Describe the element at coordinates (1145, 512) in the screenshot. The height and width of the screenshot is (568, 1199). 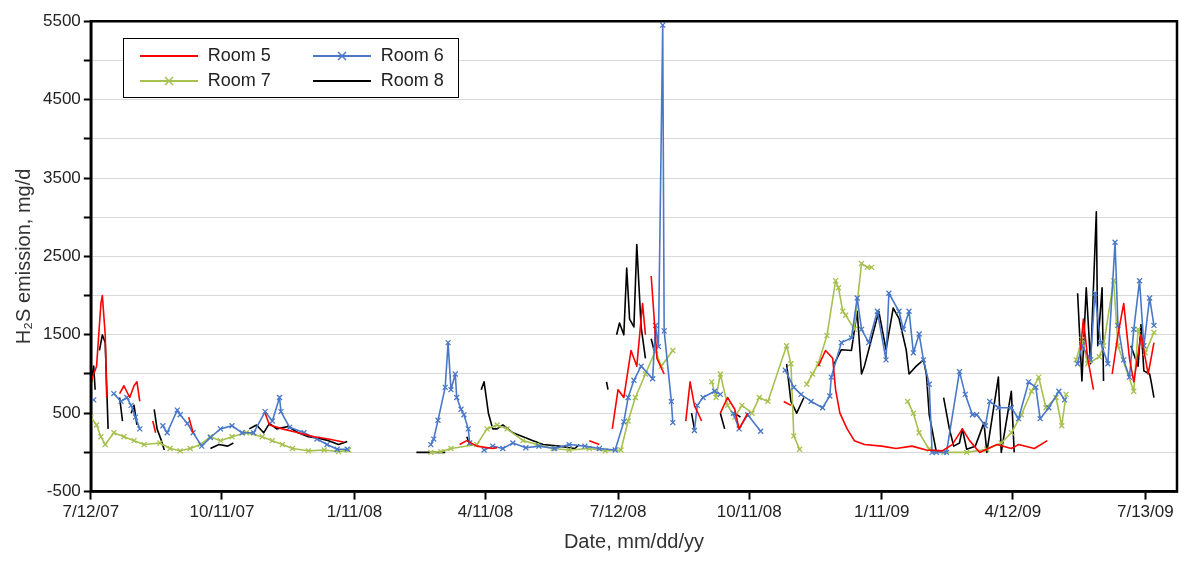
I see `x-tick-label: 7/13/09` at that location.